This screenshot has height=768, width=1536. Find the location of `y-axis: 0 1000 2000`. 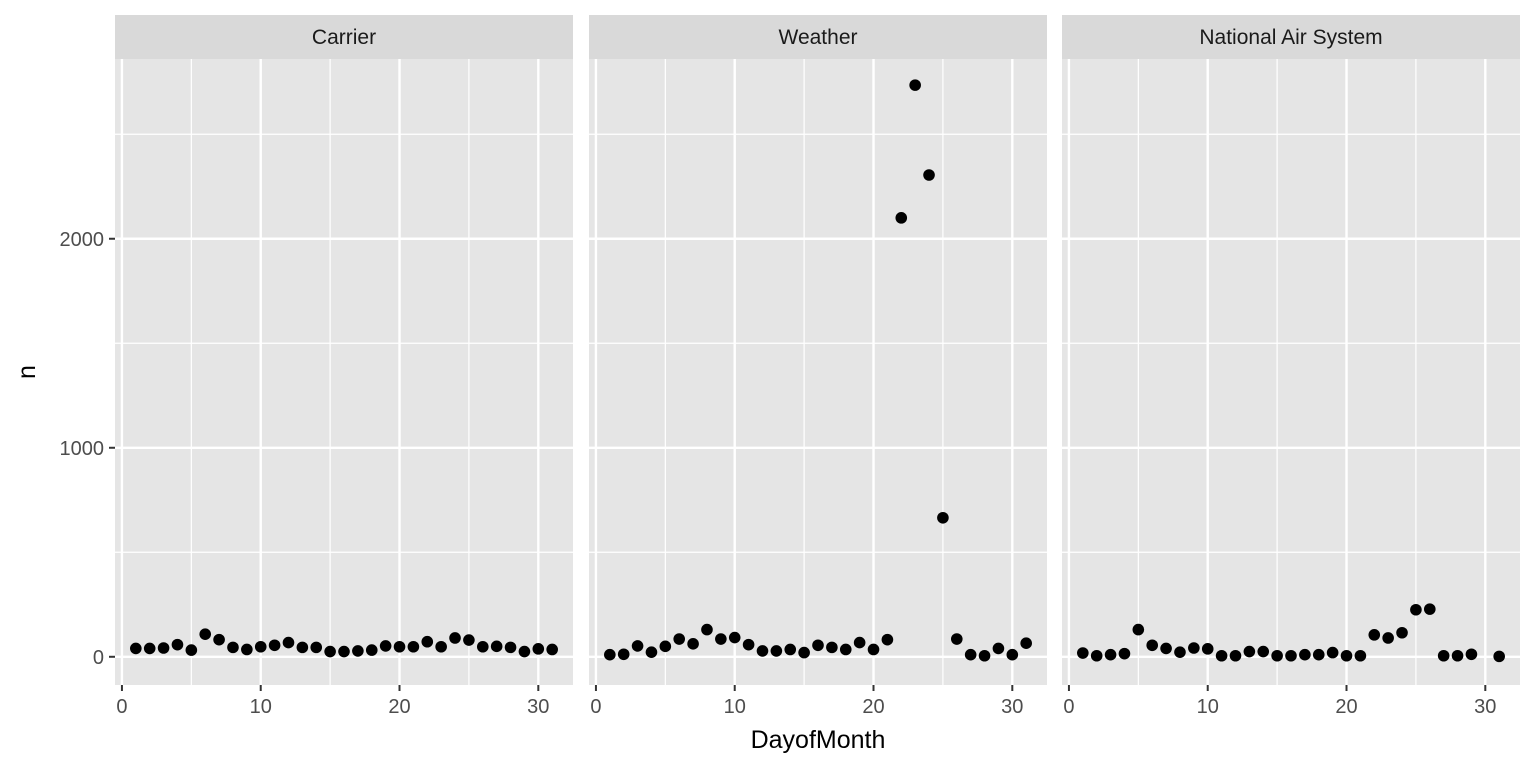

y-axis: 0 1000 2000 is located at coordinates (87, 449).